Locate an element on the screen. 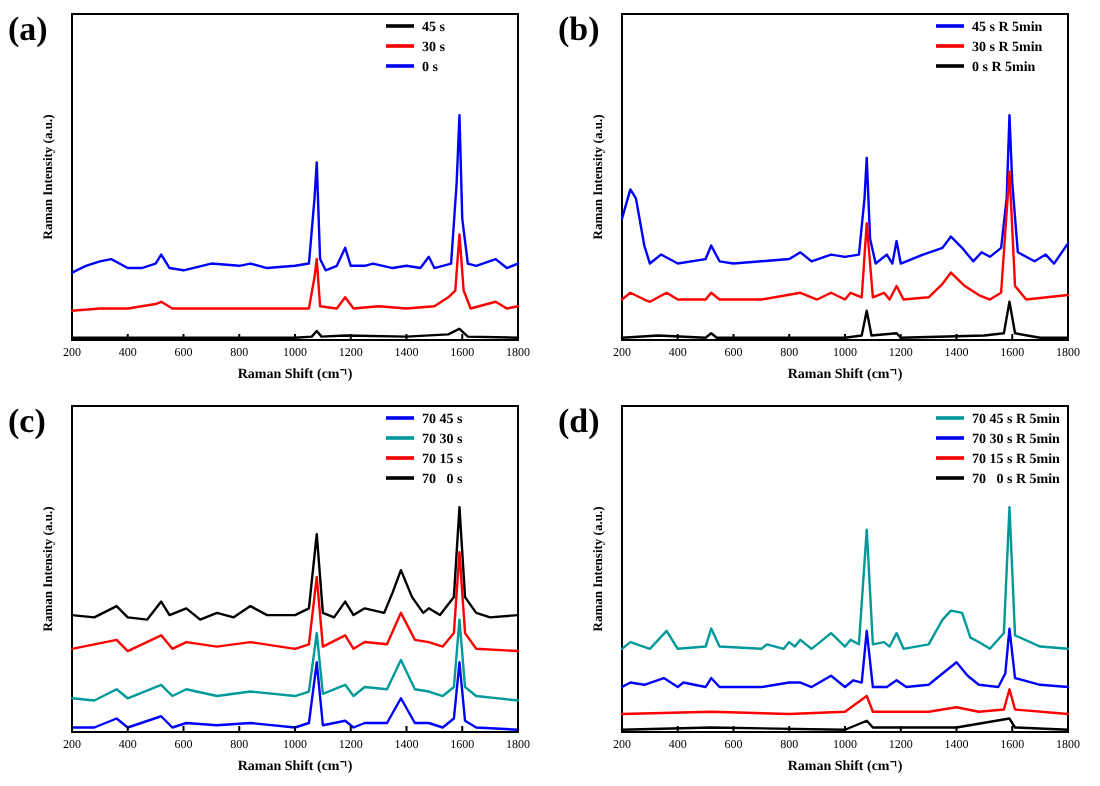 This screenshot has height=786, width=1100. chart-title: (b) is located at coordinates (579, 29).